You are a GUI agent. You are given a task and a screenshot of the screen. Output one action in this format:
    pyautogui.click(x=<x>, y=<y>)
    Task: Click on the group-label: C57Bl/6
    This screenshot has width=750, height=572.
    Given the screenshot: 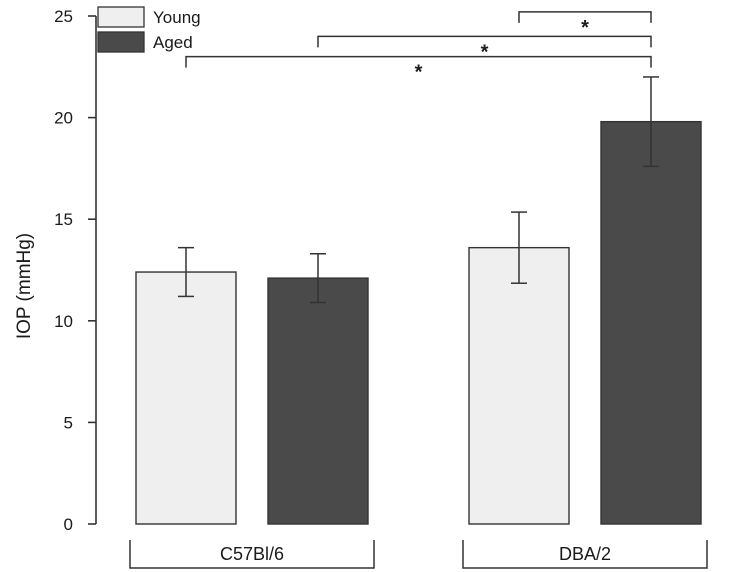 What is the action you would take?
    pyautogui.click(x=252, y=554)
    